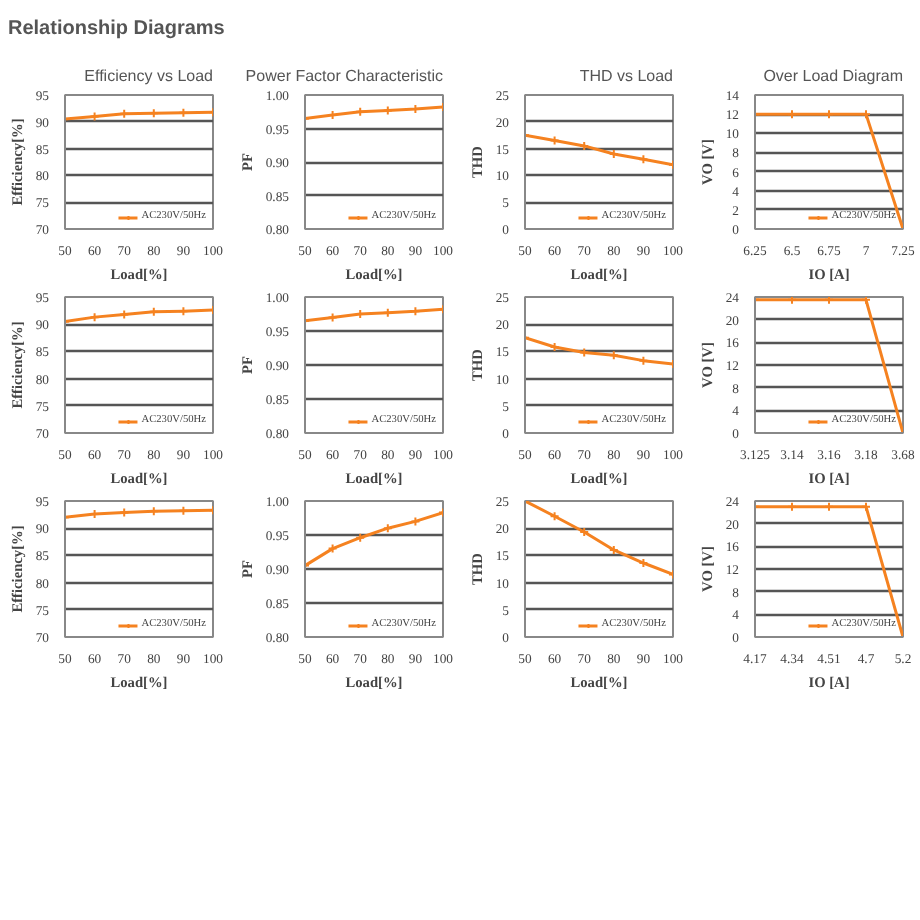  What do you see at coordinates (833, 76) in the screenshot?
I see `chart-title: Over Load Diagram` at bounding box center [833, 76].